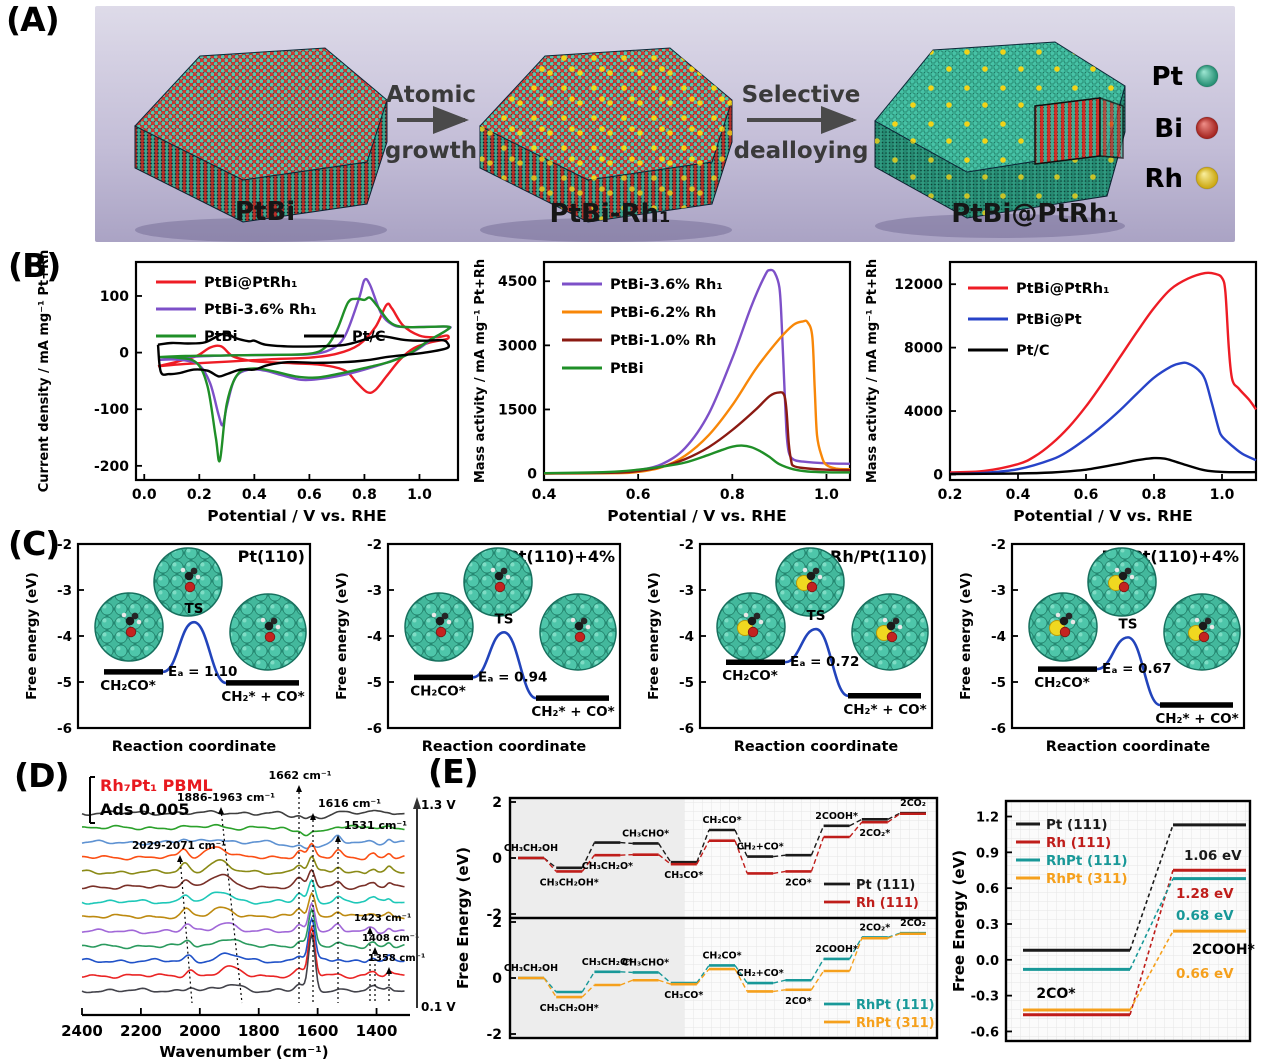 The height and width of the screenshot is (1062, 1268). Describe the element at coordinates (801, 95) in the screenshot. I see `process-label-top: Selective` at that location.